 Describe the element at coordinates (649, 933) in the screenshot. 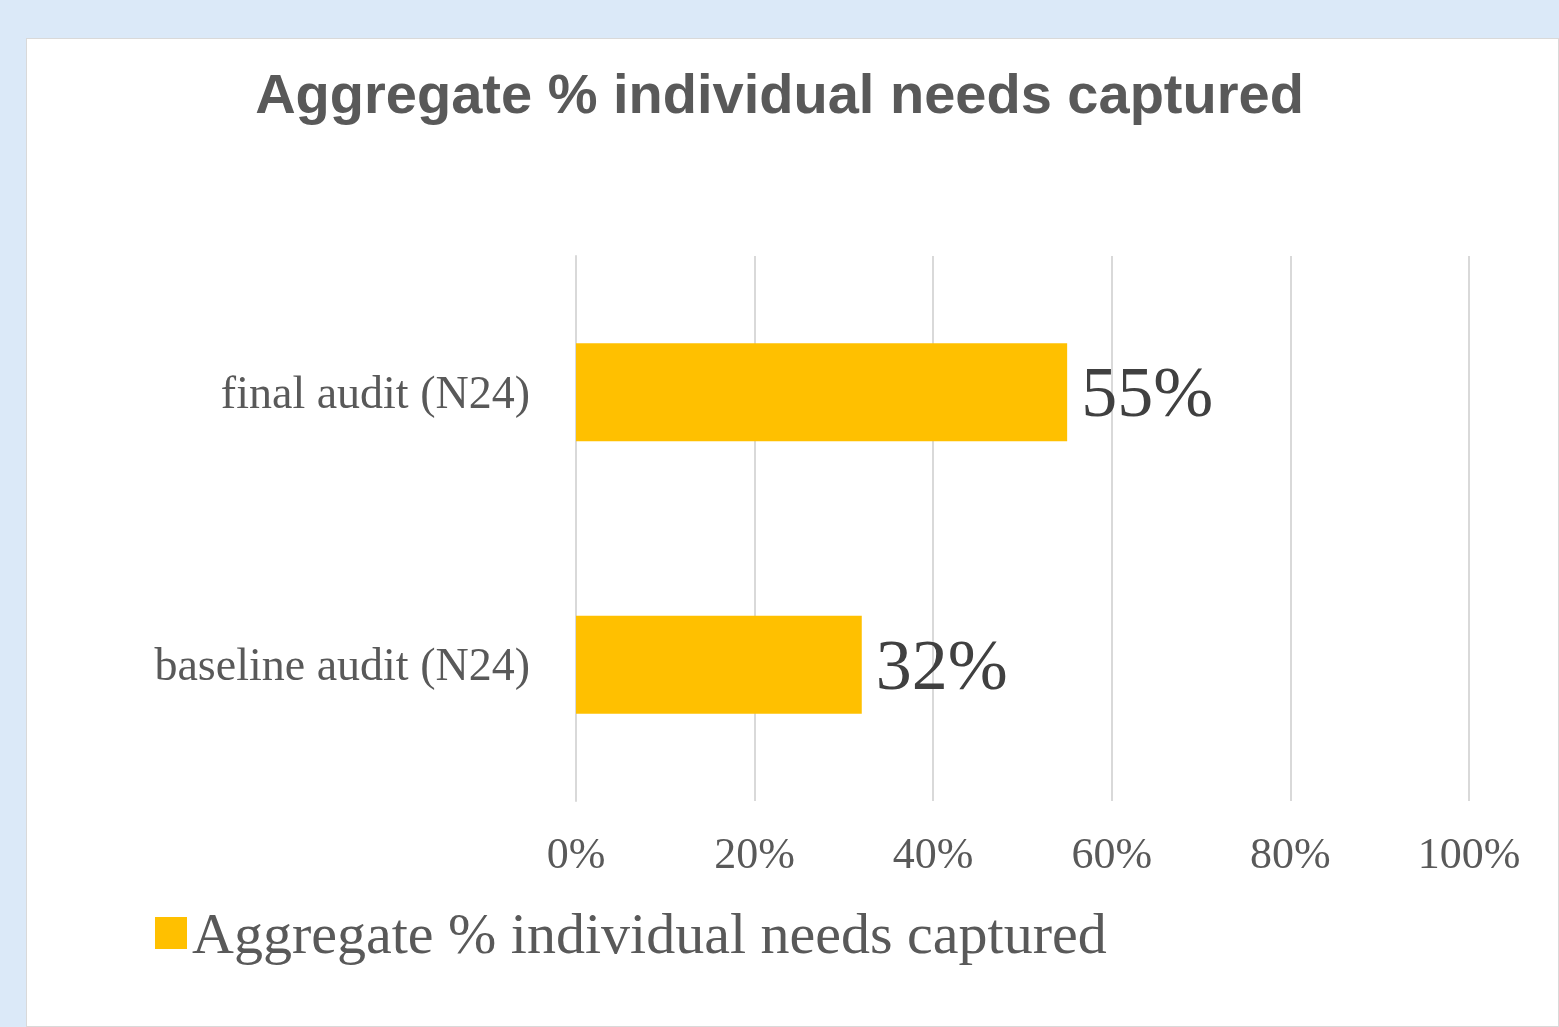

I see `legend-label: Aggregate % individual needs captured` at that location.